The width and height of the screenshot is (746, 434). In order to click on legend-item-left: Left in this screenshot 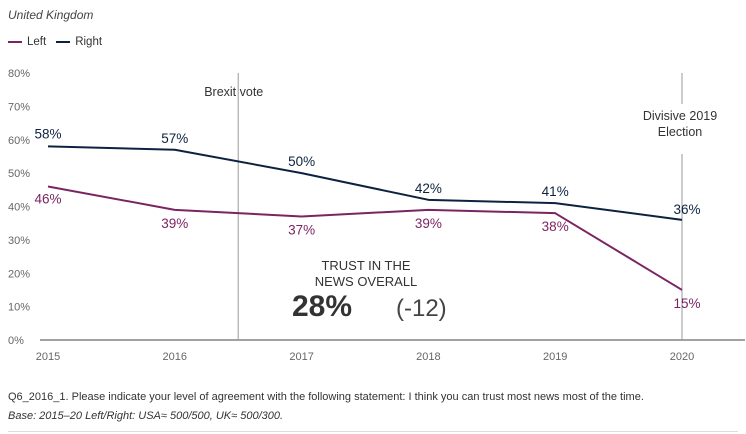, I will do `click(27, 42)`.